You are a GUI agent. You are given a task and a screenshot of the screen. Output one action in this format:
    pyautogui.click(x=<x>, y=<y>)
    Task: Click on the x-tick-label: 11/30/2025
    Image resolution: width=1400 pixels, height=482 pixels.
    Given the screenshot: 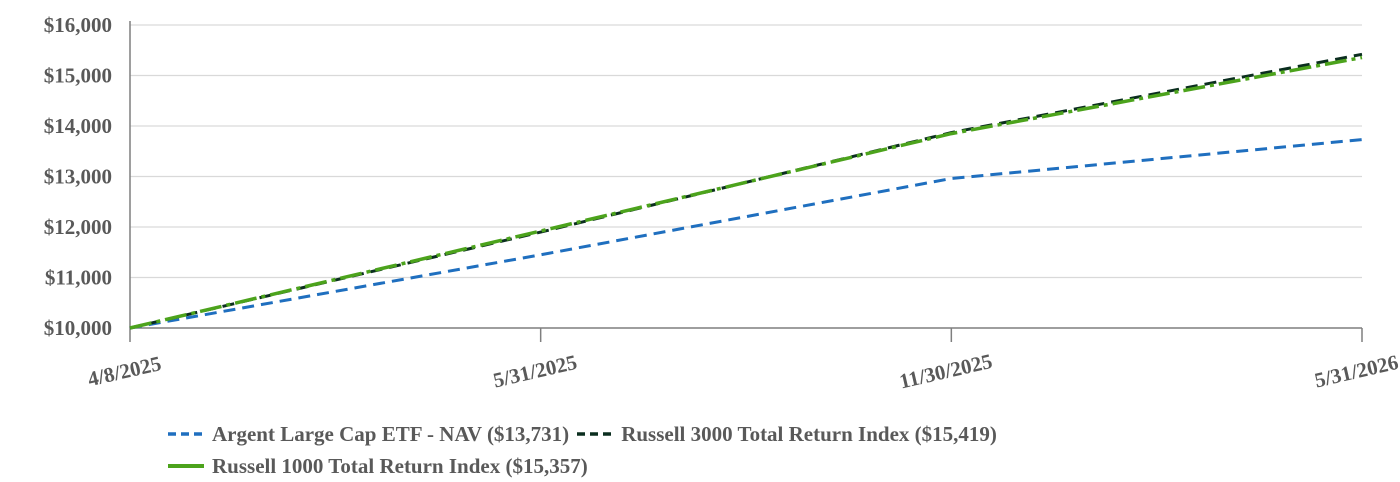 What is the action you would take?
    pyautogui.click(x=945, y=371)
    